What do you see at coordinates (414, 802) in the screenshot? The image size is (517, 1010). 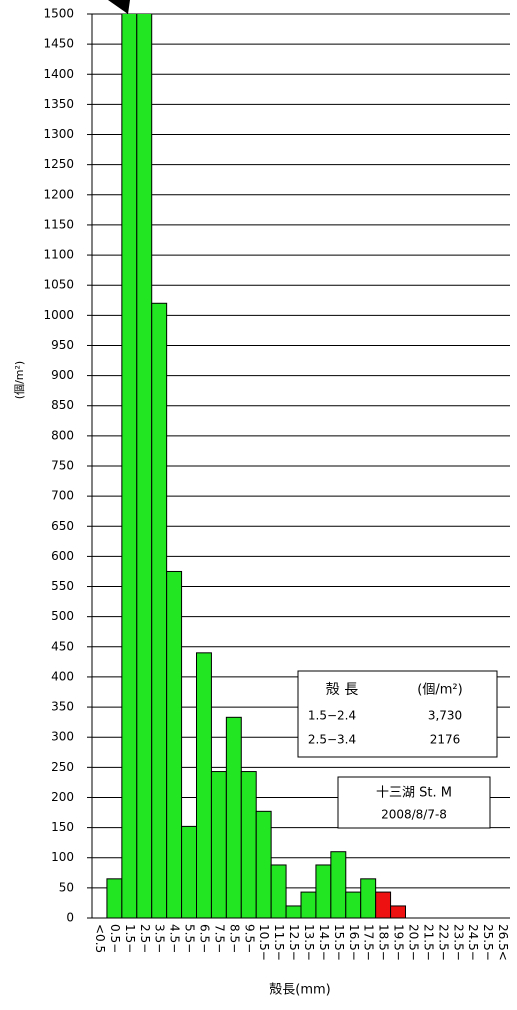 I see `annotation-box` at bounding box center [414, 802].